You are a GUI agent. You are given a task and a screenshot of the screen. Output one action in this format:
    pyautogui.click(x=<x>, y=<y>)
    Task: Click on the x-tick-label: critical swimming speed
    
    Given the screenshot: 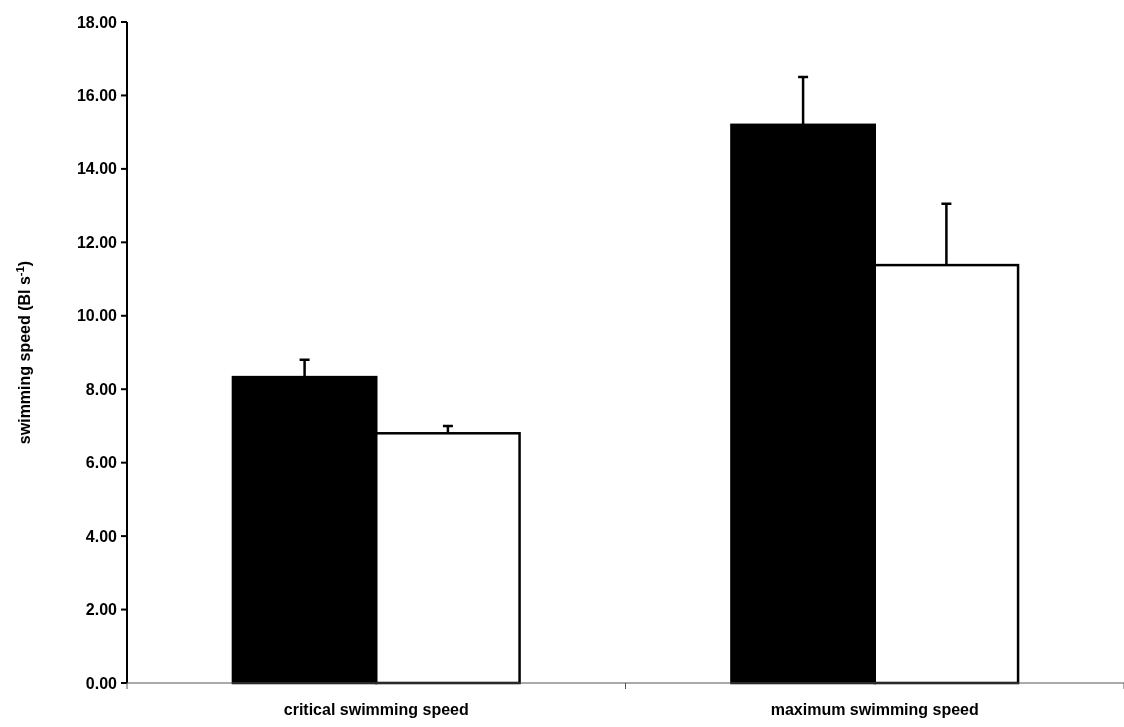 What is the action you would take?
    pyautogui.click(x=376, y=709)
    